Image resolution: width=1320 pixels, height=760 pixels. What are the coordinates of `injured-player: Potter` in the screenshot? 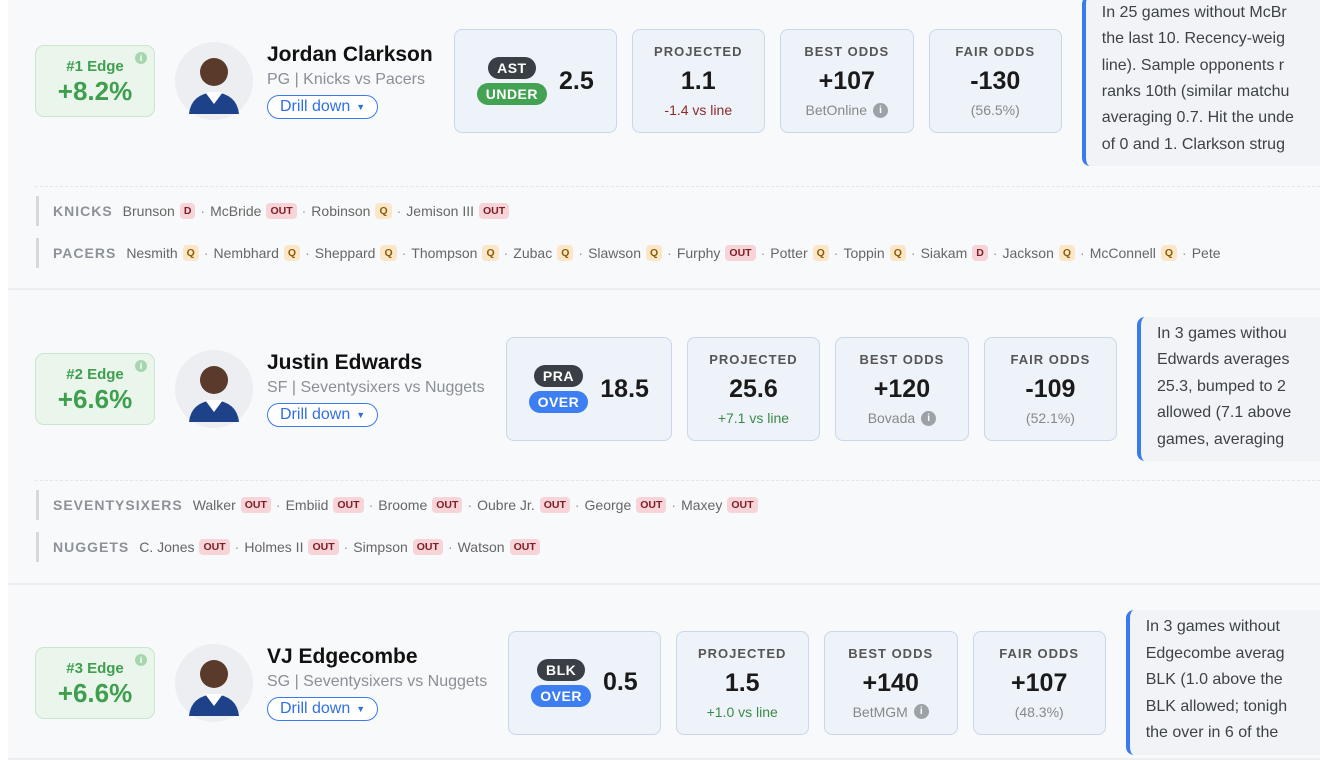 It's located at (789, 253).